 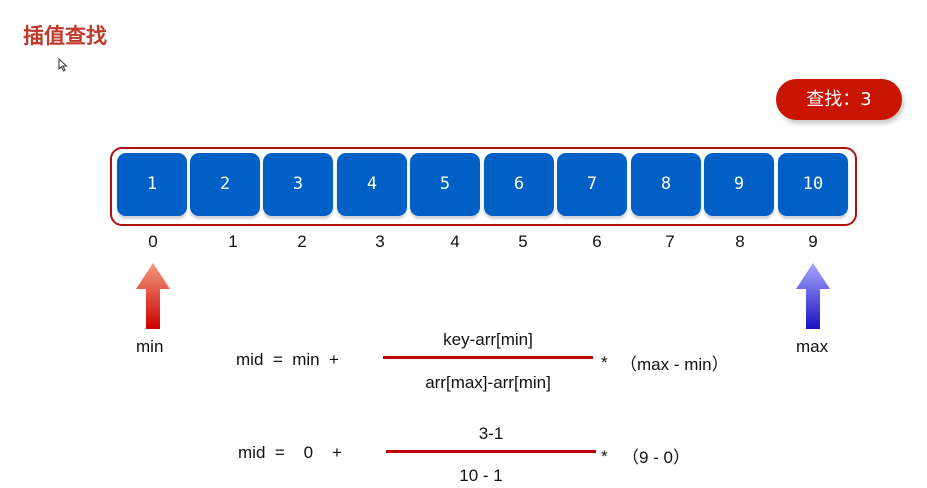 I want to click on search-key-badge: 查找：3, so click(x=839, y=99).